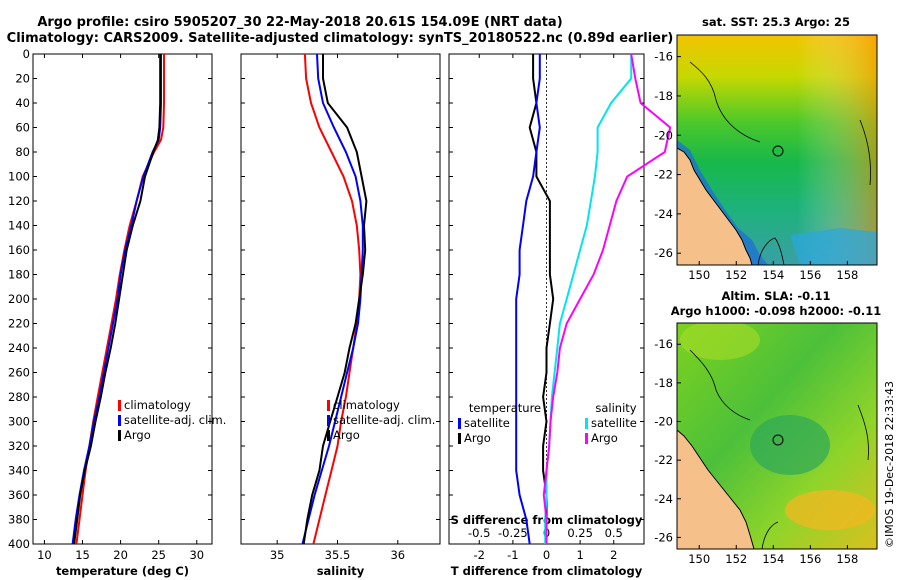 The height and width of the screenshot is (580, 900). Describe the element at coordinates (479, 555) in the screenshot. I see `difference-xtick-label: -2` at that location.